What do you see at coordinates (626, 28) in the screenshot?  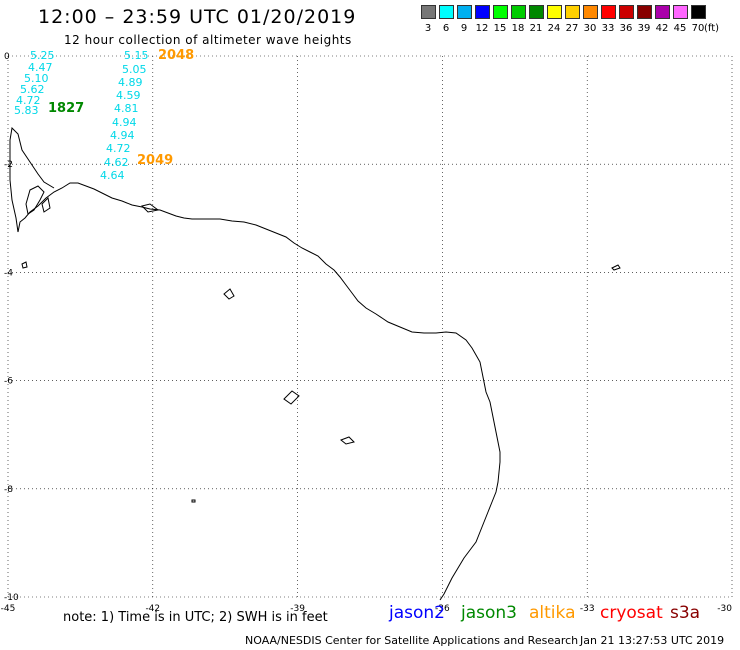 I see `legend-label: 36` at bounding box center [626, 28].